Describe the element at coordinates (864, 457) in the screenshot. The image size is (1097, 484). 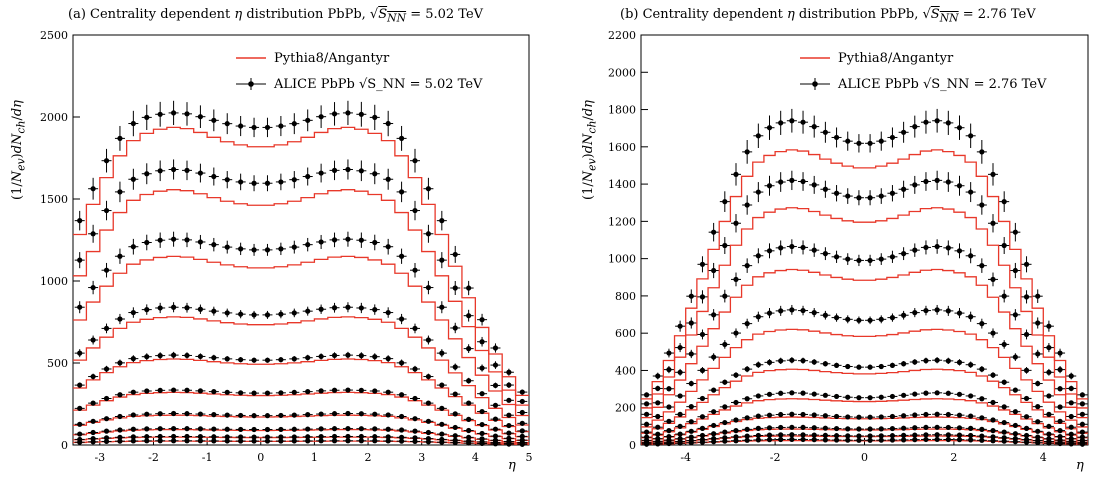
I see `x-tick-label: 0` at that location.